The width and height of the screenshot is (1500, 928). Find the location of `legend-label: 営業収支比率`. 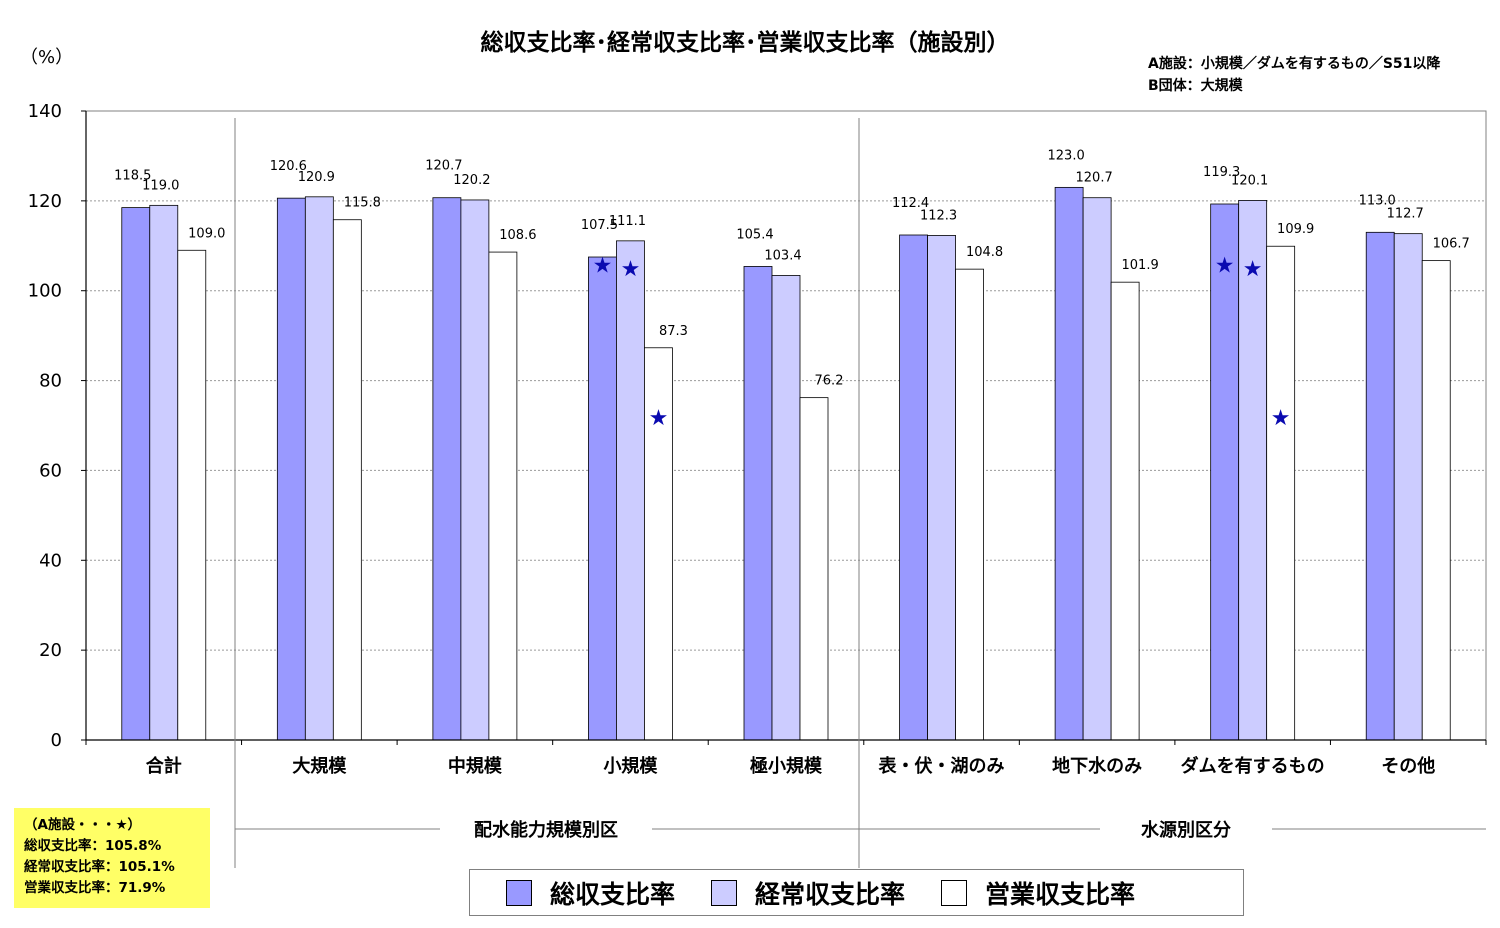

legend-label: 営業収支比率 is located at coordinates (1060, 894).